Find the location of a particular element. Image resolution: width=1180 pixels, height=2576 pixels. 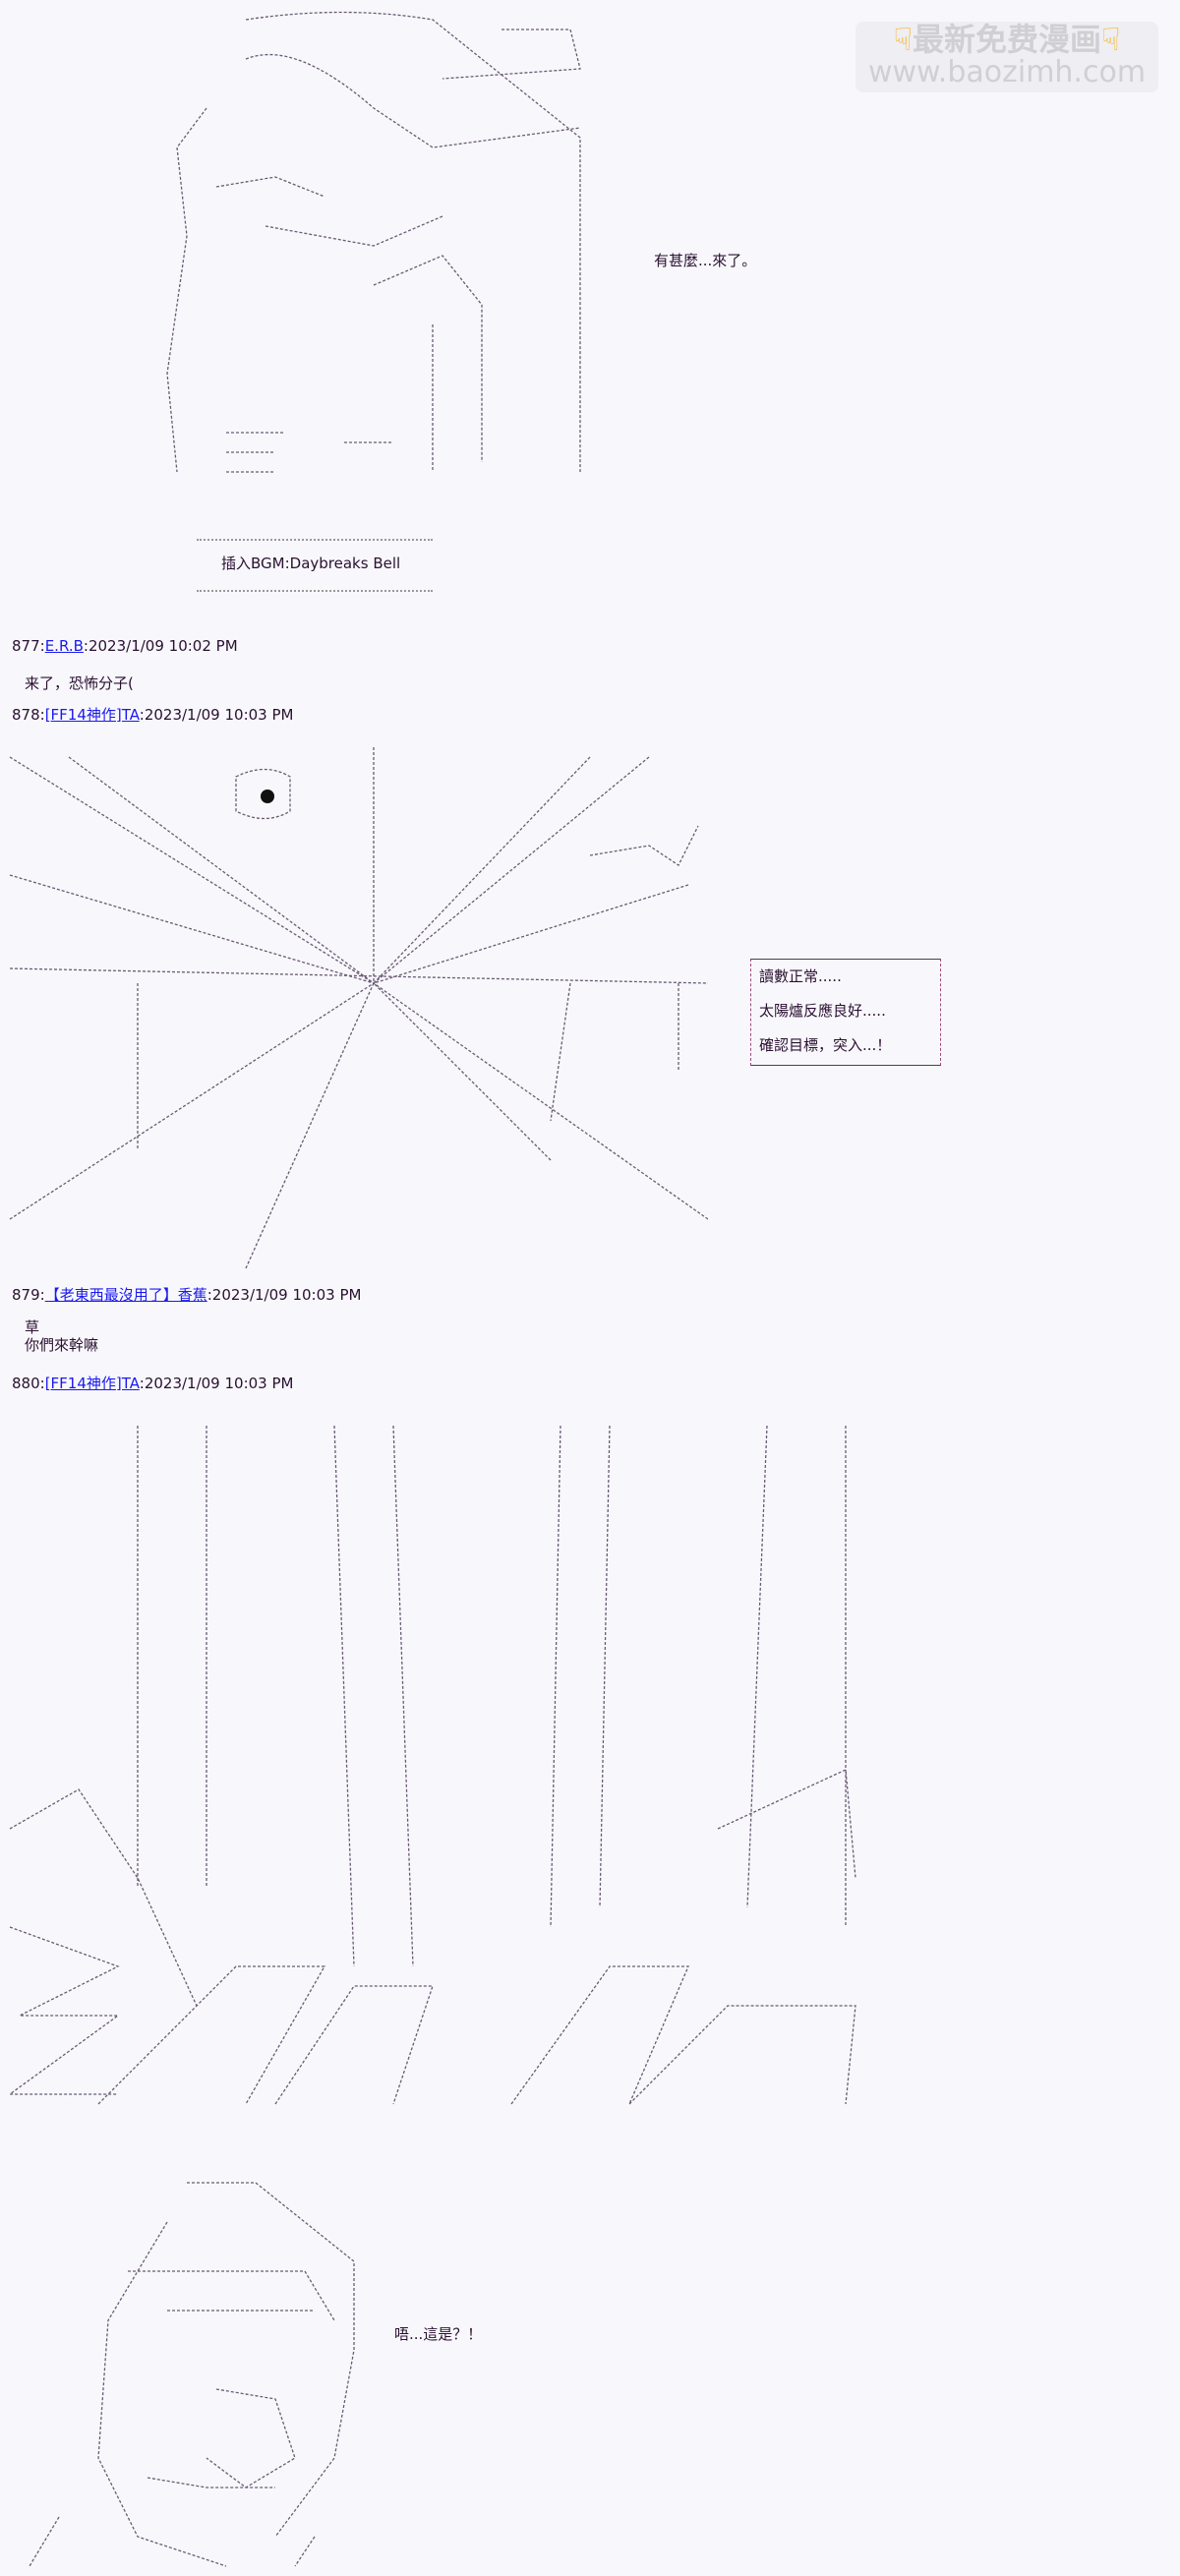

post-body-879: 草 你們來幹嘛 is located at coordinates (61, 1336).